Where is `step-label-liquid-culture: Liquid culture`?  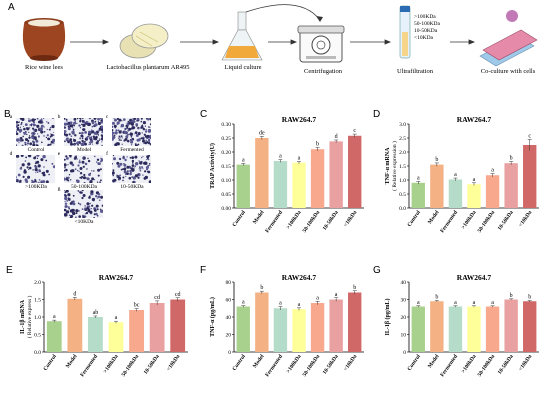 step-label-liquid-culture: Liquid culture is located at coordinates (243, 67).